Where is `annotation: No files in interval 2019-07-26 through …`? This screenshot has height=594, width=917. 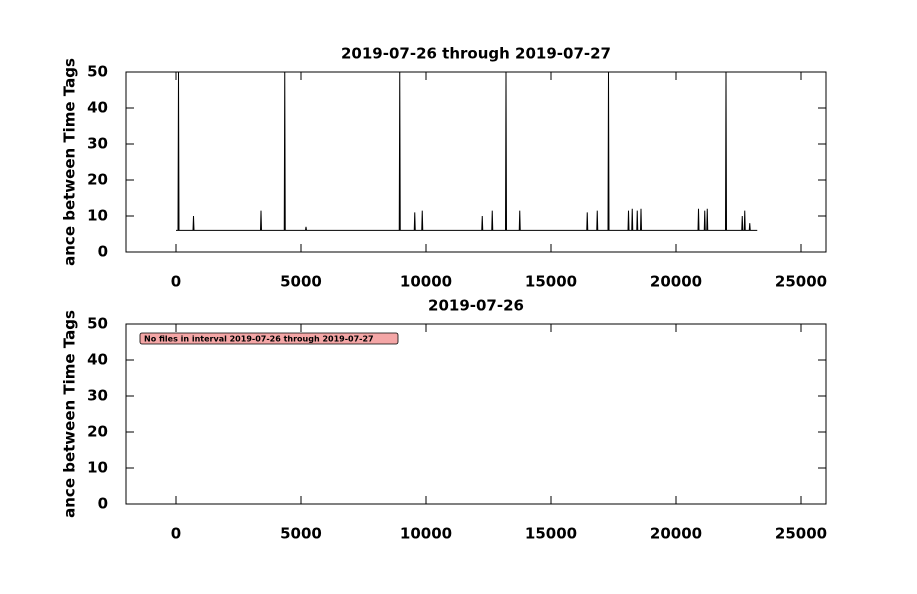
annotation: No files in interval 2019-07-26 through … is located at coordinates (259, 339).